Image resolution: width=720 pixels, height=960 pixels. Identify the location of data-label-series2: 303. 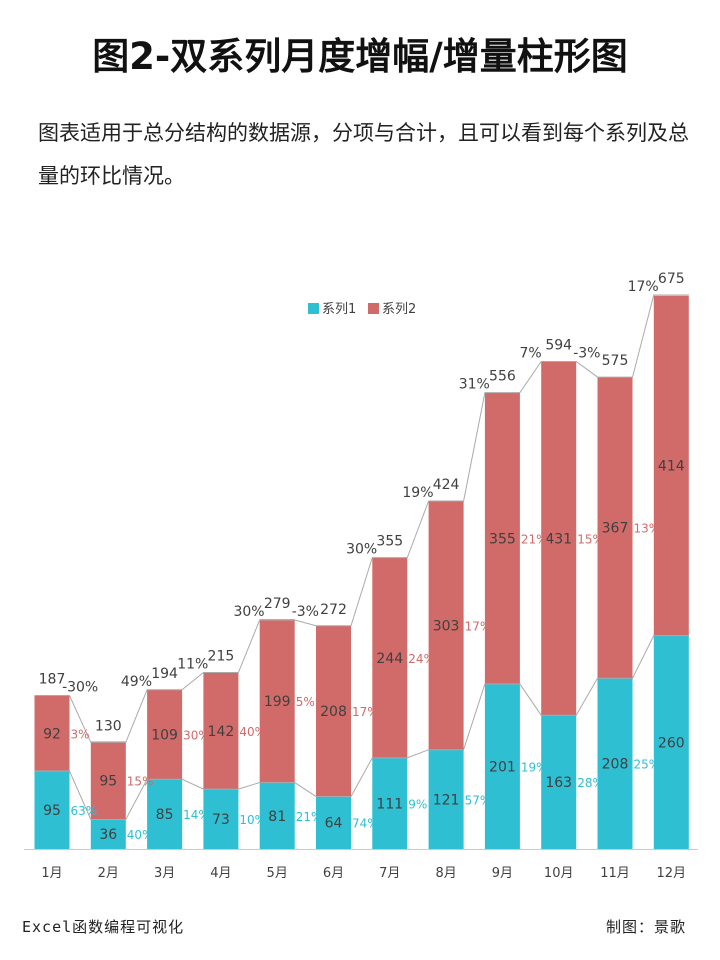
(446, 626).